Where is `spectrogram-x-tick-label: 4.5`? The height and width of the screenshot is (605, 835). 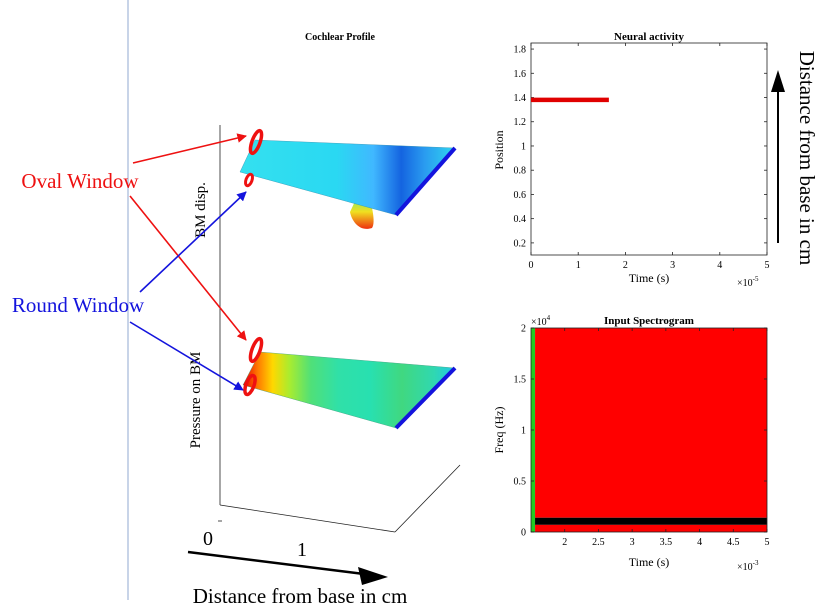
spectrogram-x-tick-label: 4.5 is located at coordinates (733, 542).